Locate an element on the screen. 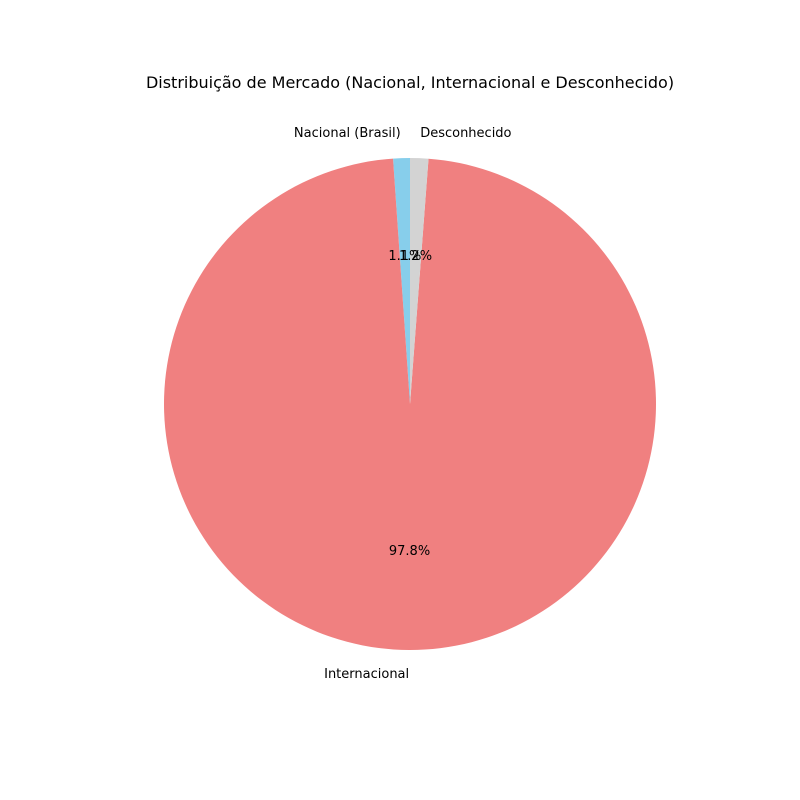 The height and width of the screenshot is (800, 800). slice-percent-internacional: 97.8% is located at coordinates (409, 551).